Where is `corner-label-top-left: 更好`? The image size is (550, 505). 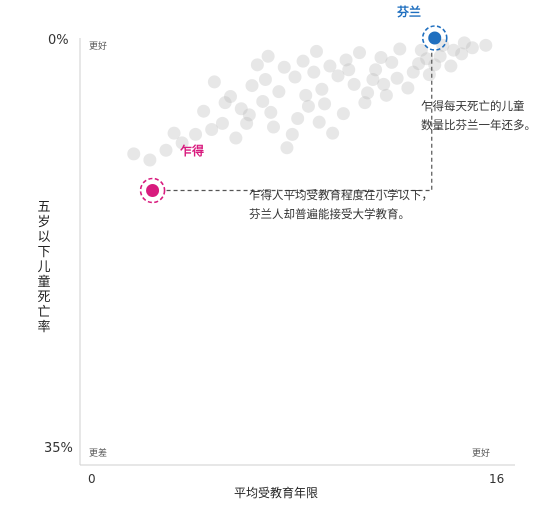 corner-label-top-left: 更好 is located at coordinates (98, 47).